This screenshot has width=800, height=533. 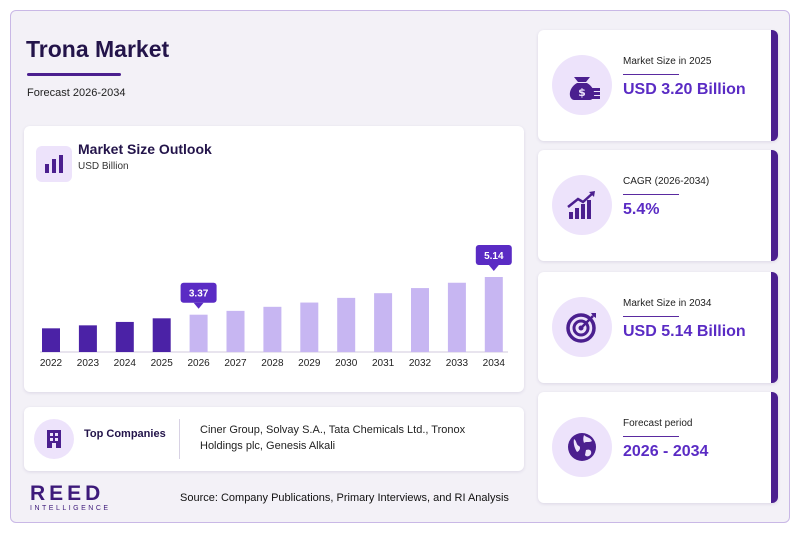 What do you see at coordinates (161, 335) in the screenshot?
I see `bar-2025` at bounding box center [161, 335].